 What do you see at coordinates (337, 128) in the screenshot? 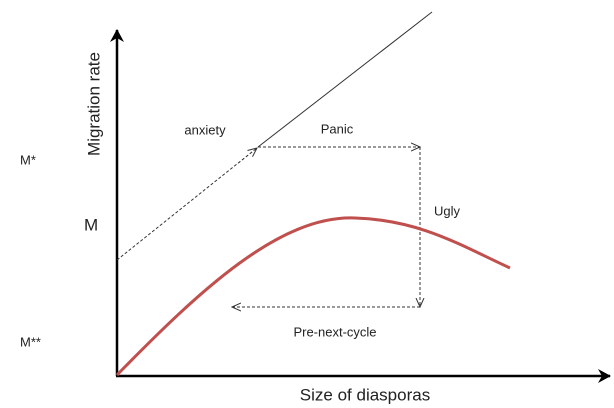
I see `annotation: Panic` at bounding box center [337, 128].